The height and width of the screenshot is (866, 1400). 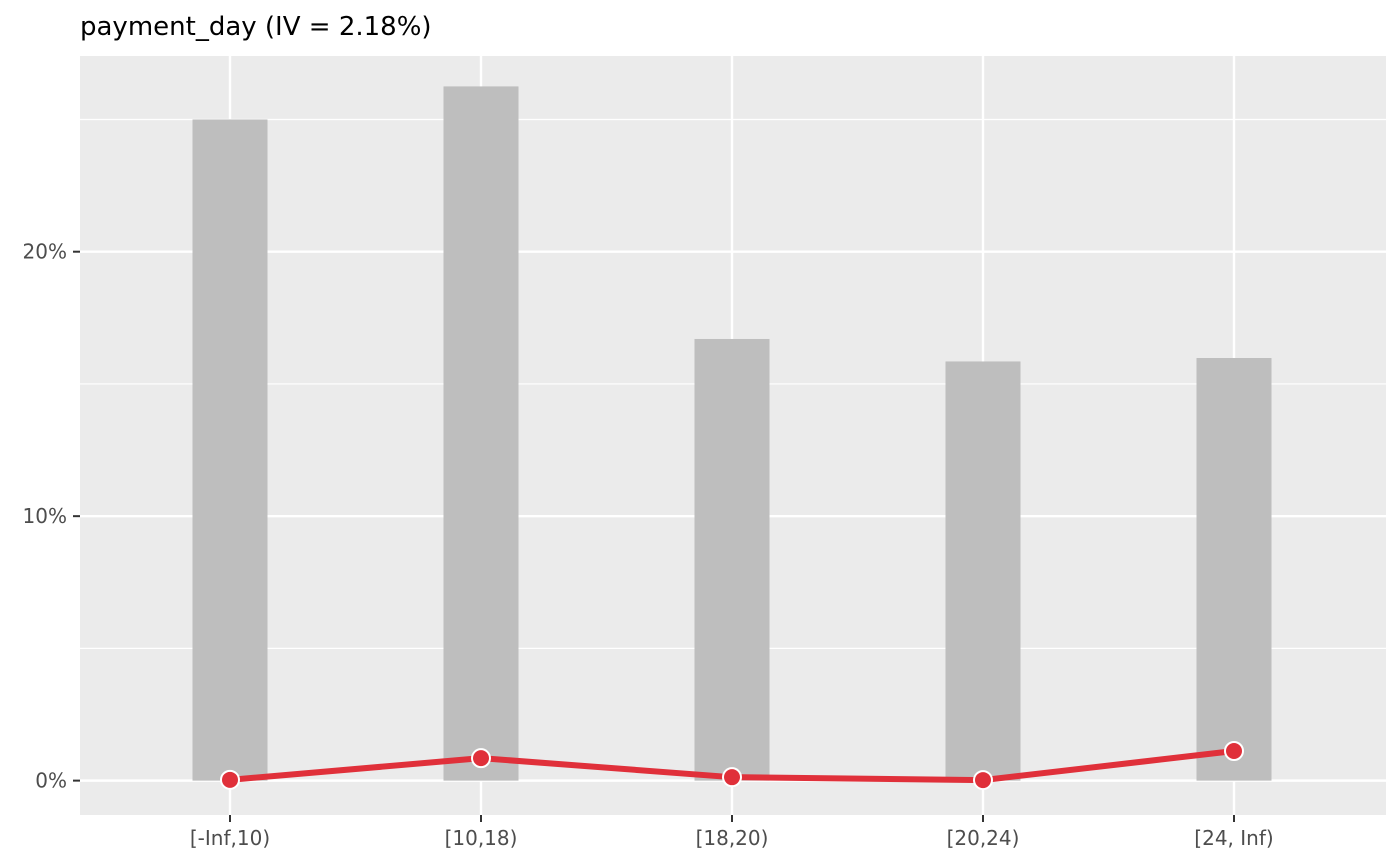 What do you see at coordinates (732, 838) in the screenshot?
I see `x-tick-label: [18,20)` at bounding box center [732, 838].